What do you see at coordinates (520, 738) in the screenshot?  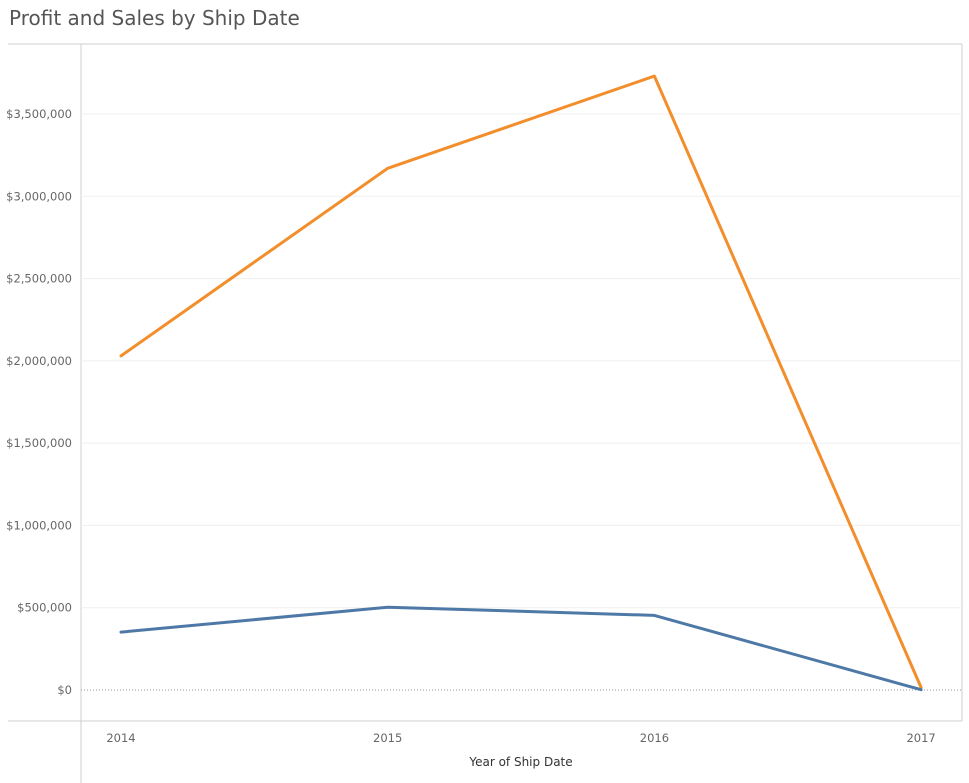 I see `x-axis: 2014 2015 2016 2017` at bounding box center [520, 738].